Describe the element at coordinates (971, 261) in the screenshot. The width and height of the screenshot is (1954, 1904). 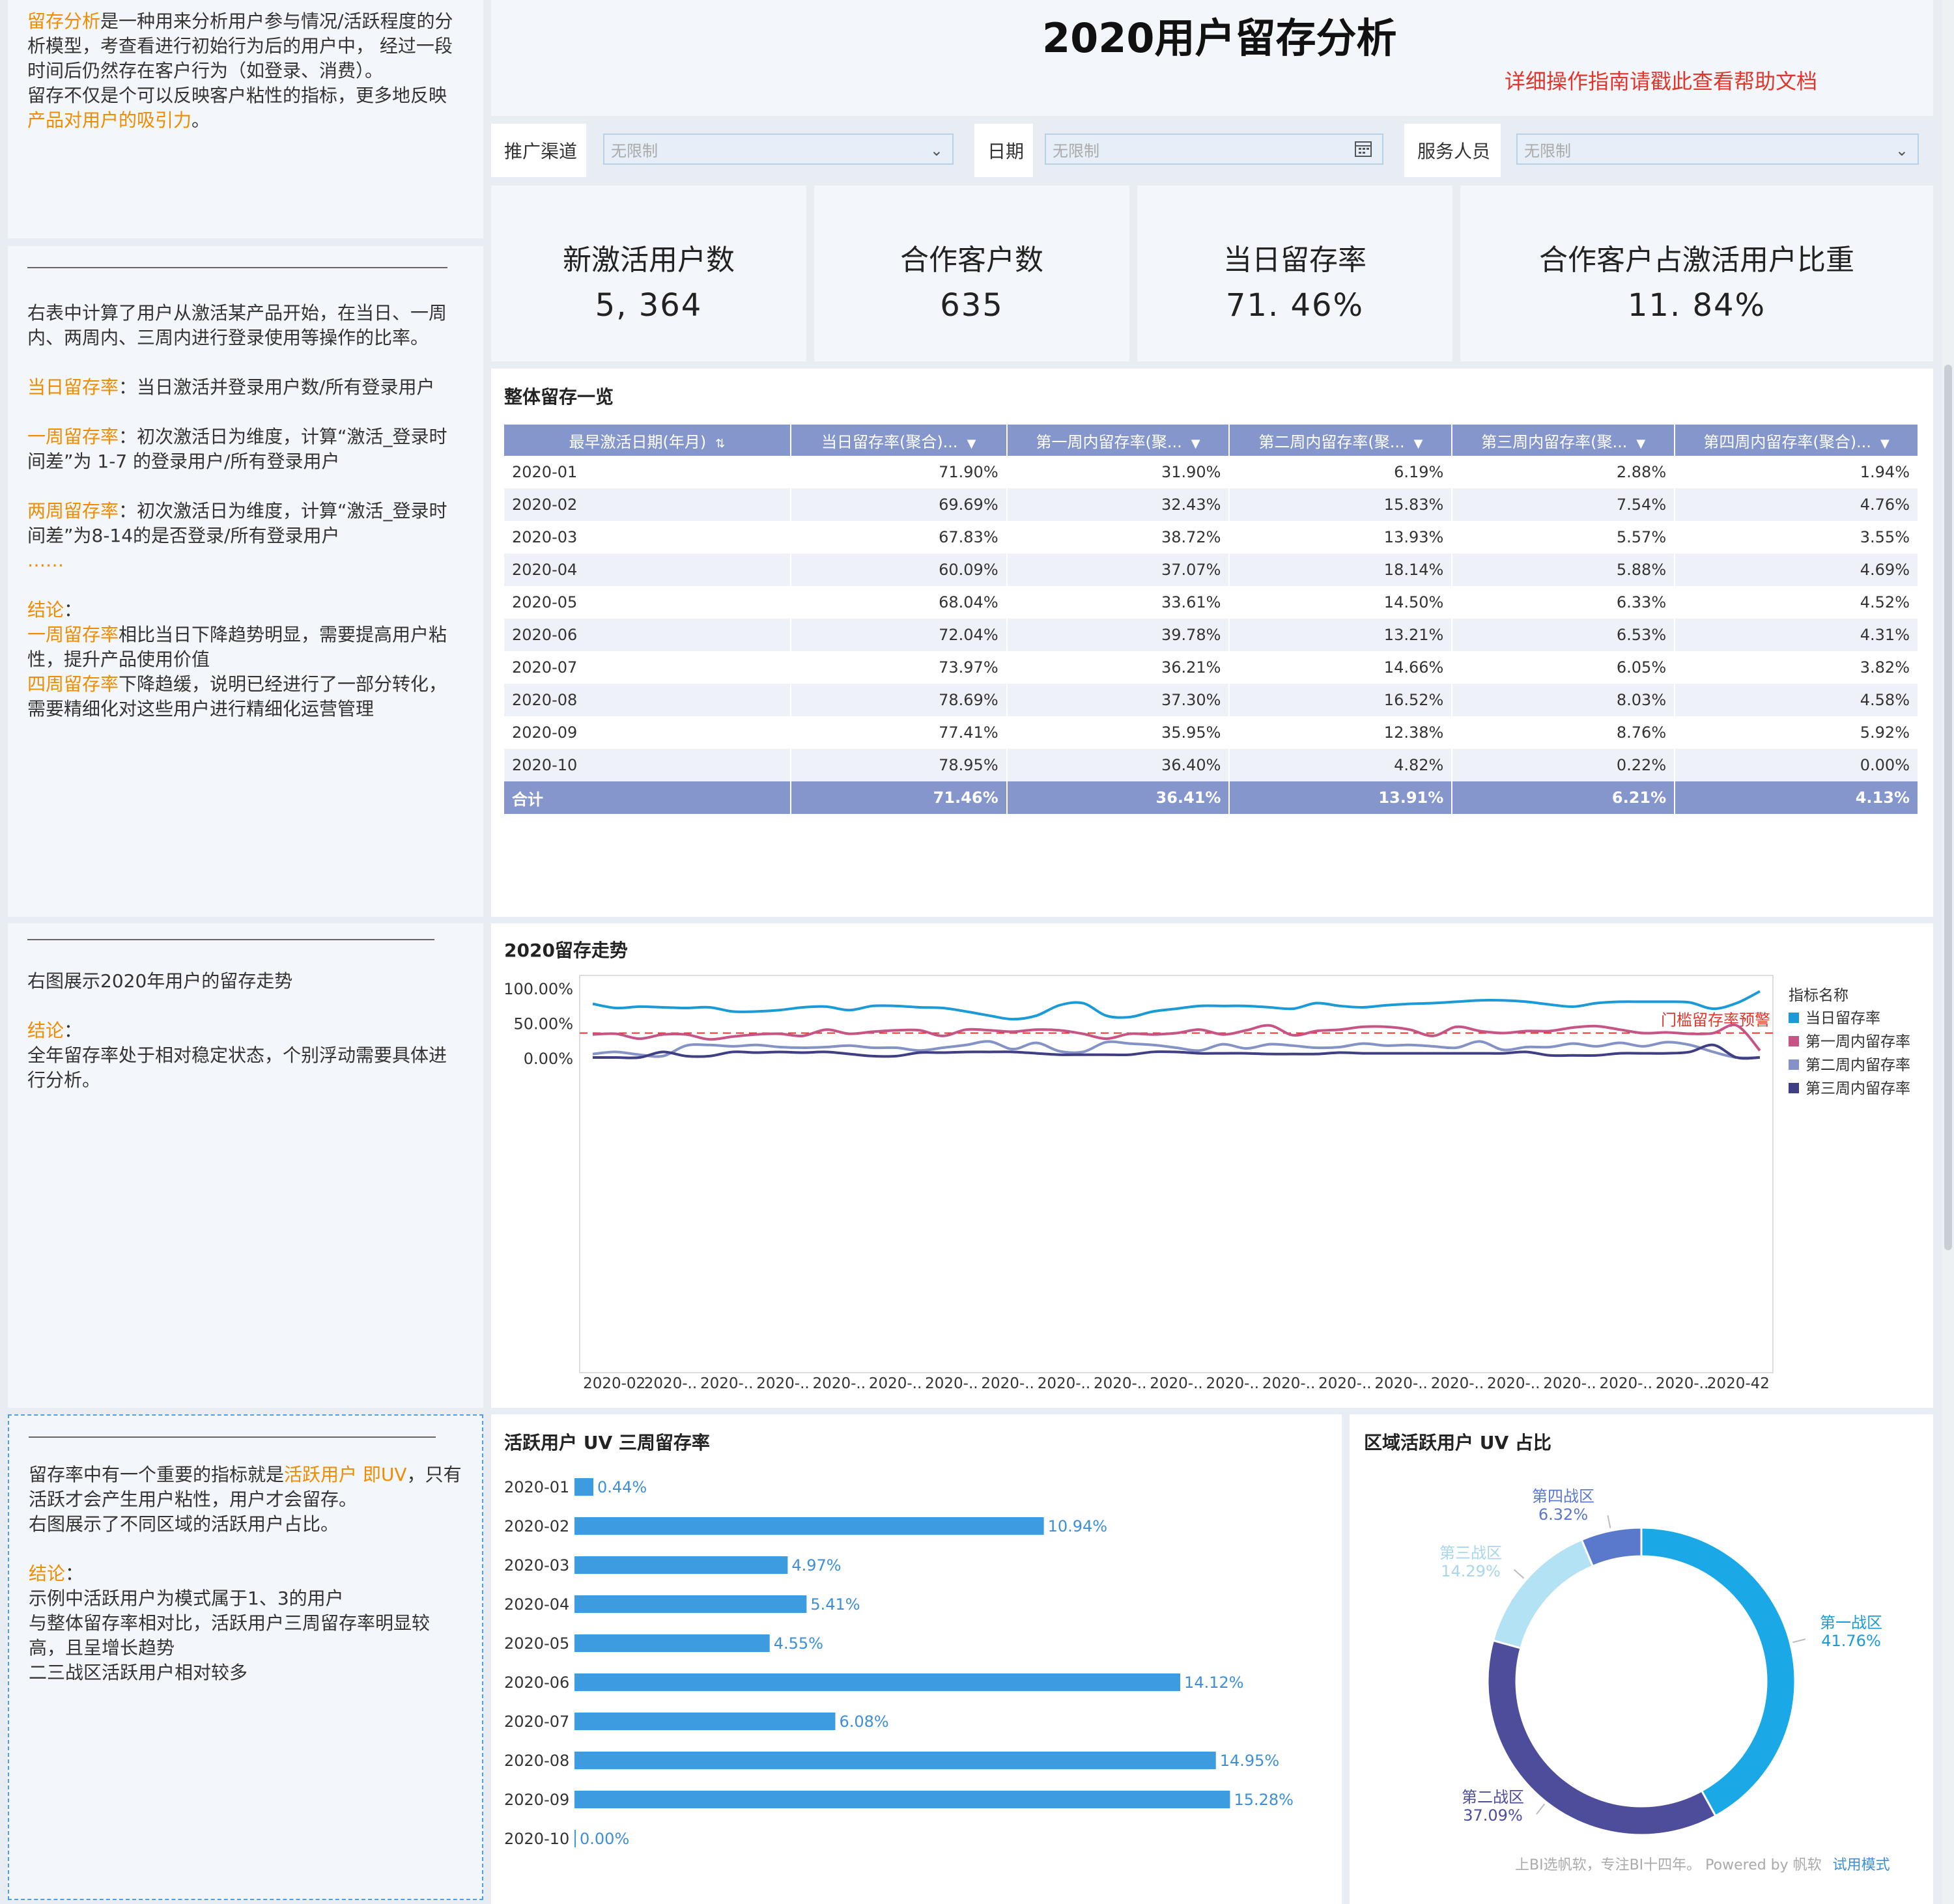
I see `kpi-title: 合作客户数` at that location.